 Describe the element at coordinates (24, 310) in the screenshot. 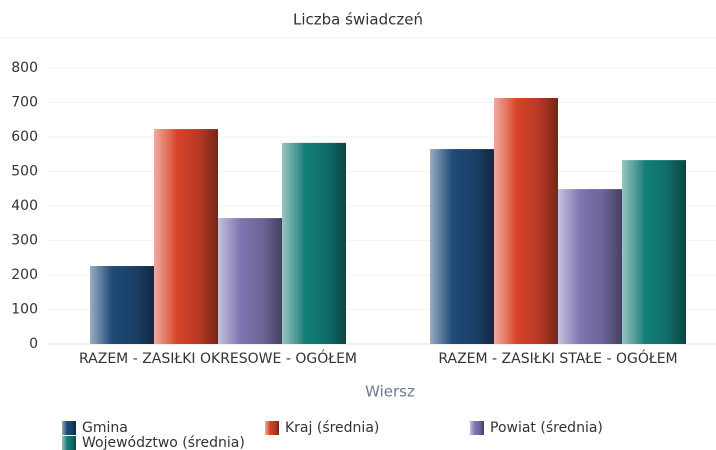

I see `y-tick-label: 100` at that location.